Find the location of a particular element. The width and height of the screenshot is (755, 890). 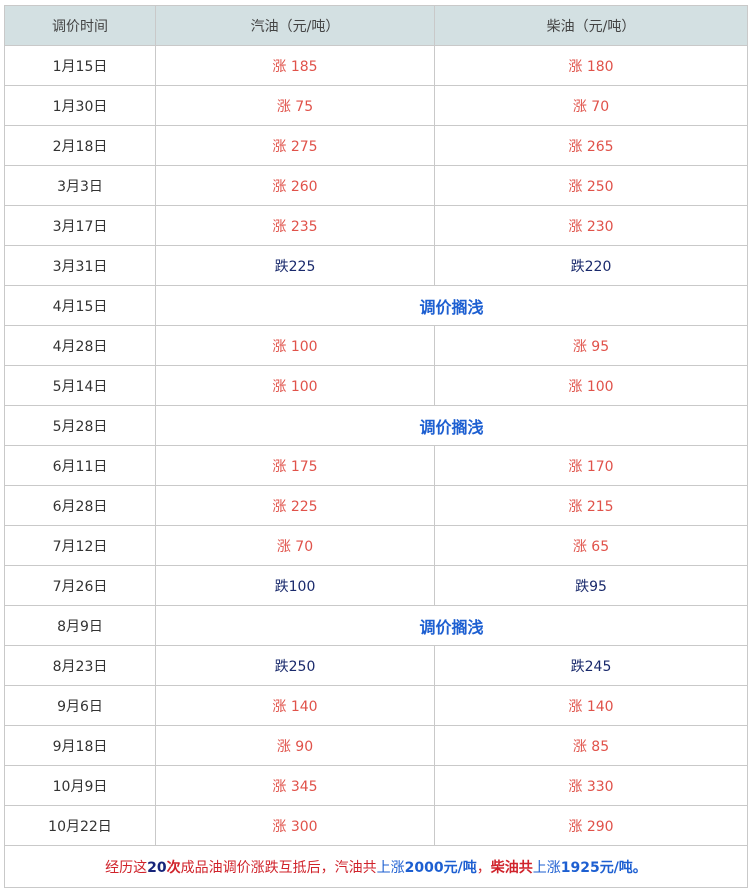

date-cell: 4月15日 is located at coordinates (80, 305).